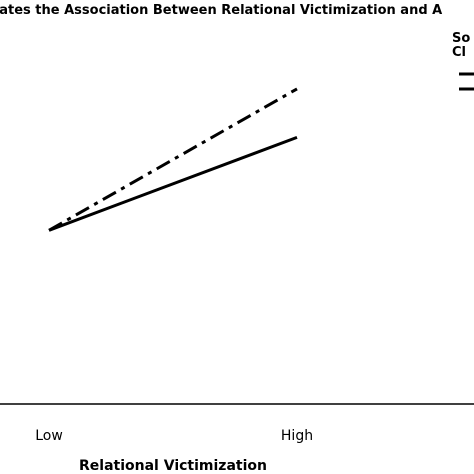 Image resolution: width=474 pixels, height=474 pixels. I want to click on legend: So Cl, so click(463, 61).